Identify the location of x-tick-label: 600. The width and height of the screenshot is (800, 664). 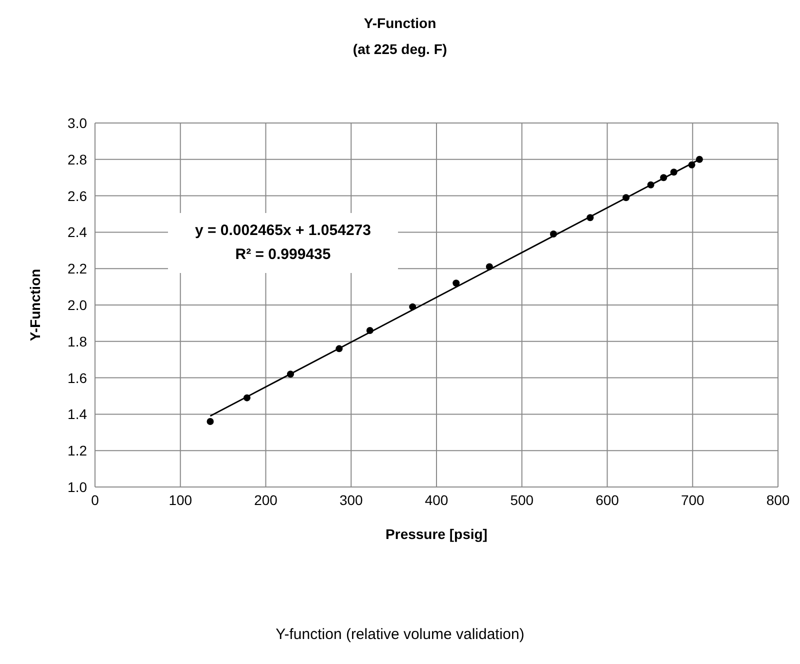
(608, 500).